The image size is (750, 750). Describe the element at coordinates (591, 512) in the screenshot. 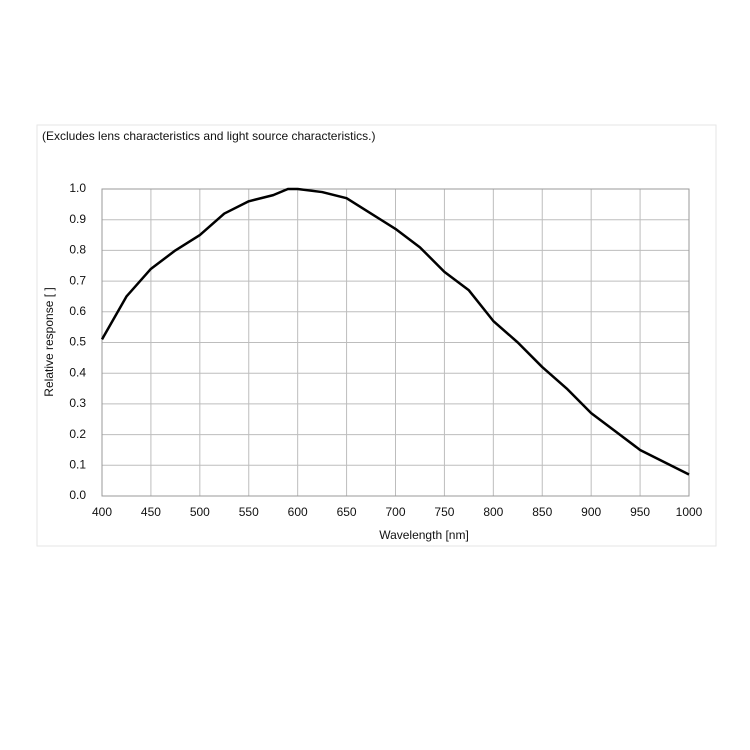

I see `x-tick-label: 900` at that location.